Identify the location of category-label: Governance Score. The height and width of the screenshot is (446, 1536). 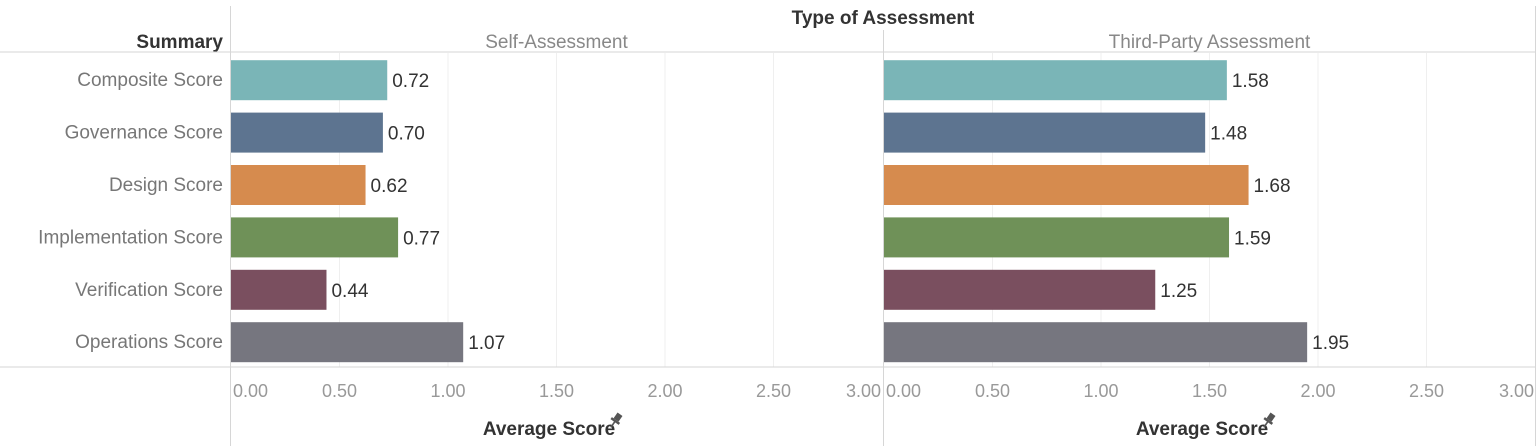
(144, 133).